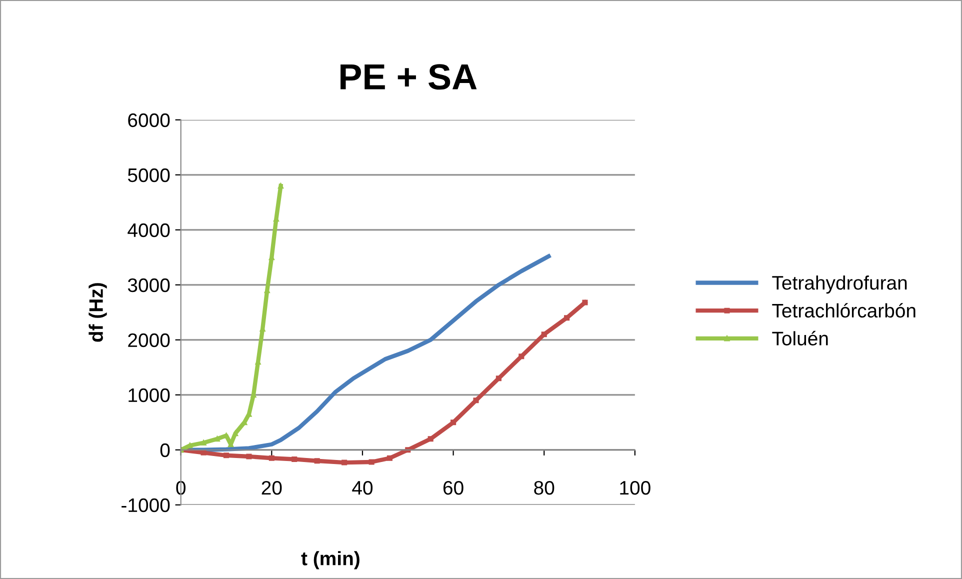  What do you see at coordinates (149, 175) in the screenshot?
I see `y-tick-label: 5000` at bounding box center [149, 175].